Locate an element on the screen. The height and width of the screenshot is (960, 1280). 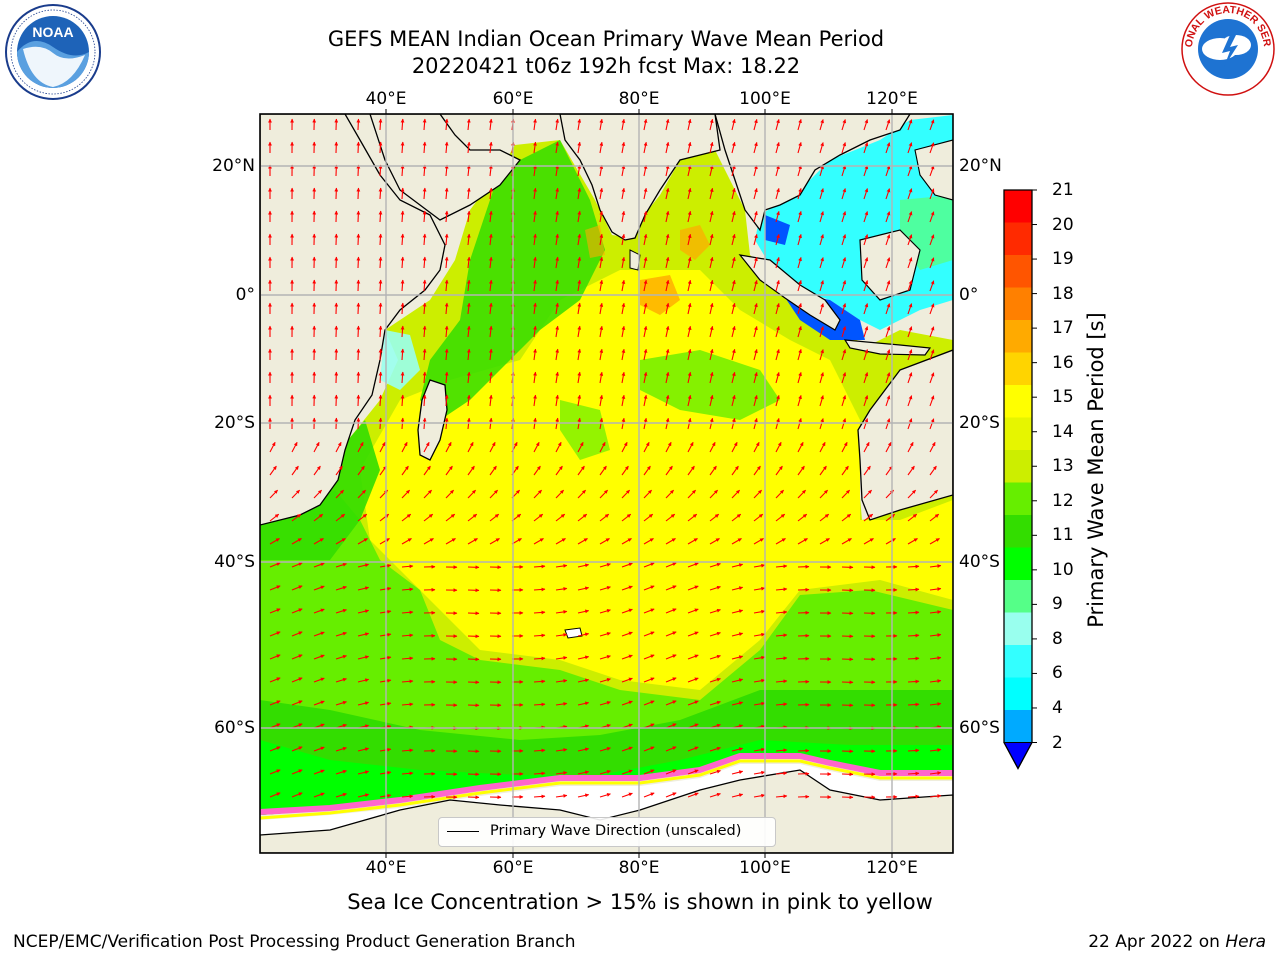
colorbar-extend-arrow is located at coordinates (1018, 756).